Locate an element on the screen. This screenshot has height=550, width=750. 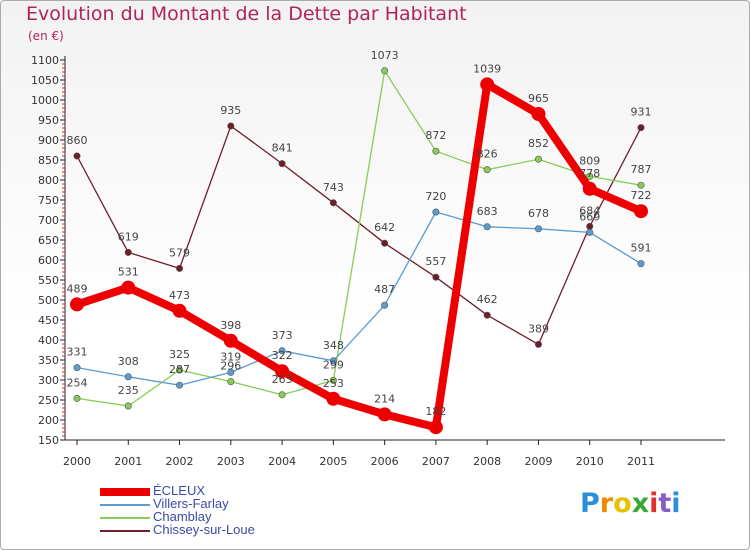
data-label: 778 is located at coordinates (589, 173).